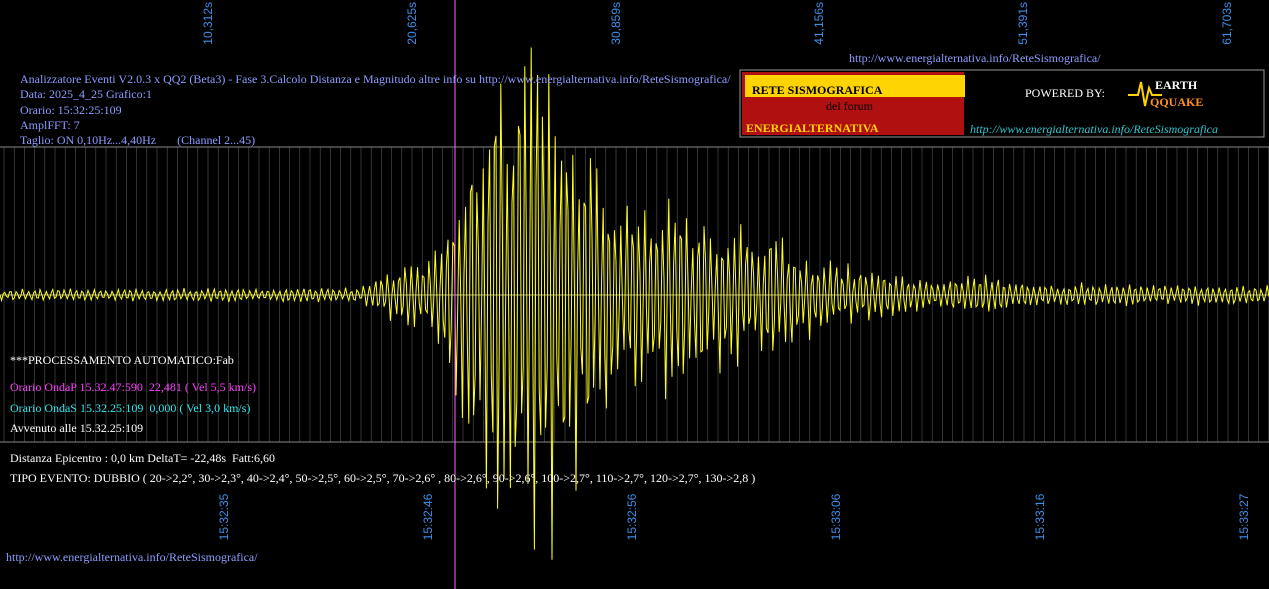  Describe the element at coordinates (1227, 23) in the screenshot. I see `top-time-label: 61,703s` at that location.